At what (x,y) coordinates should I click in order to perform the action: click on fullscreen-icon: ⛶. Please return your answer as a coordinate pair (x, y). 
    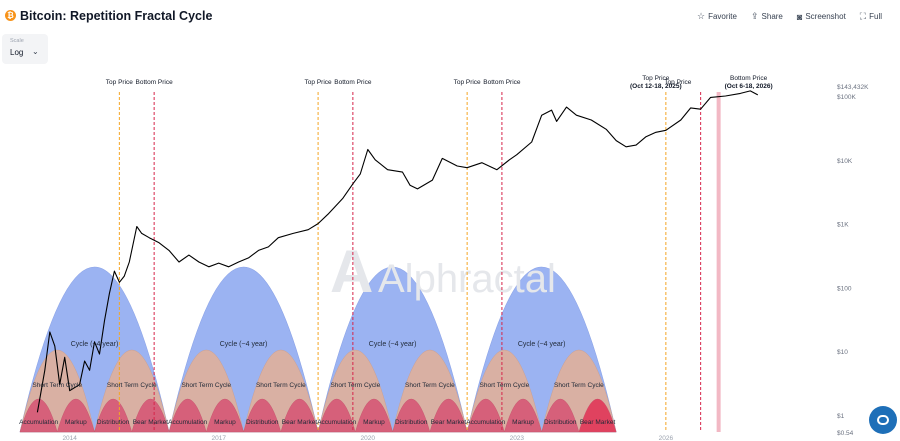
    Looking at the image, I should click on (863, 16).